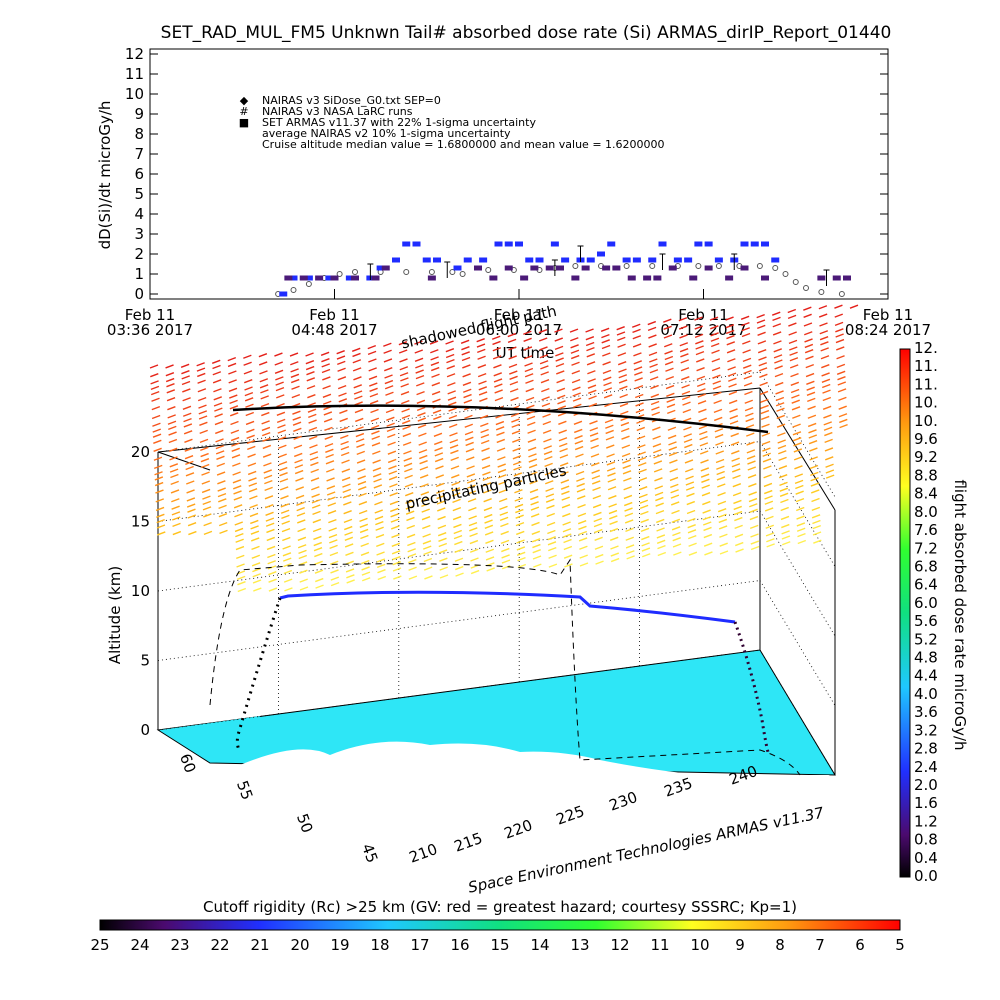 The image size is (1000, 1000). Describe the element at coordinates (488, 270) in the screenshot. I see `nairas-point` at that location.